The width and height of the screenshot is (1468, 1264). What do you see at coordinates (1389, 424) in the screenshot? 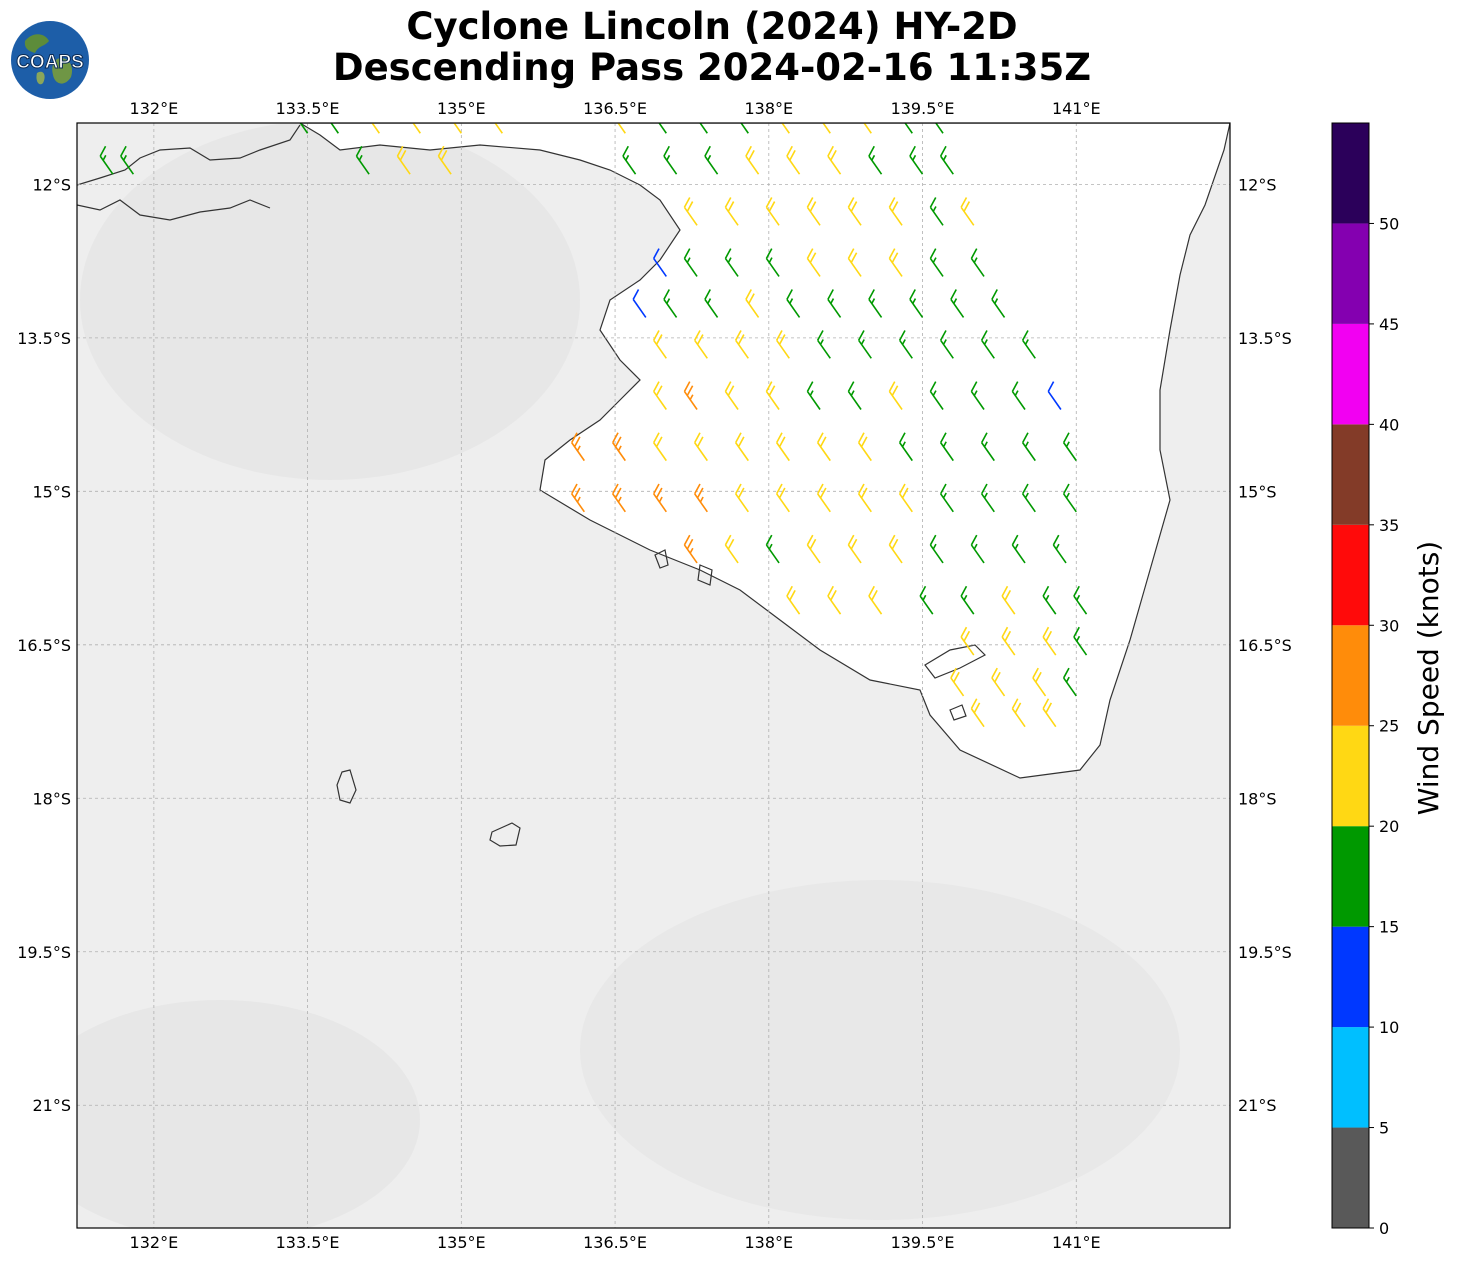
I see `colorbar-tick: 40` at bounding box center [1389, 424].